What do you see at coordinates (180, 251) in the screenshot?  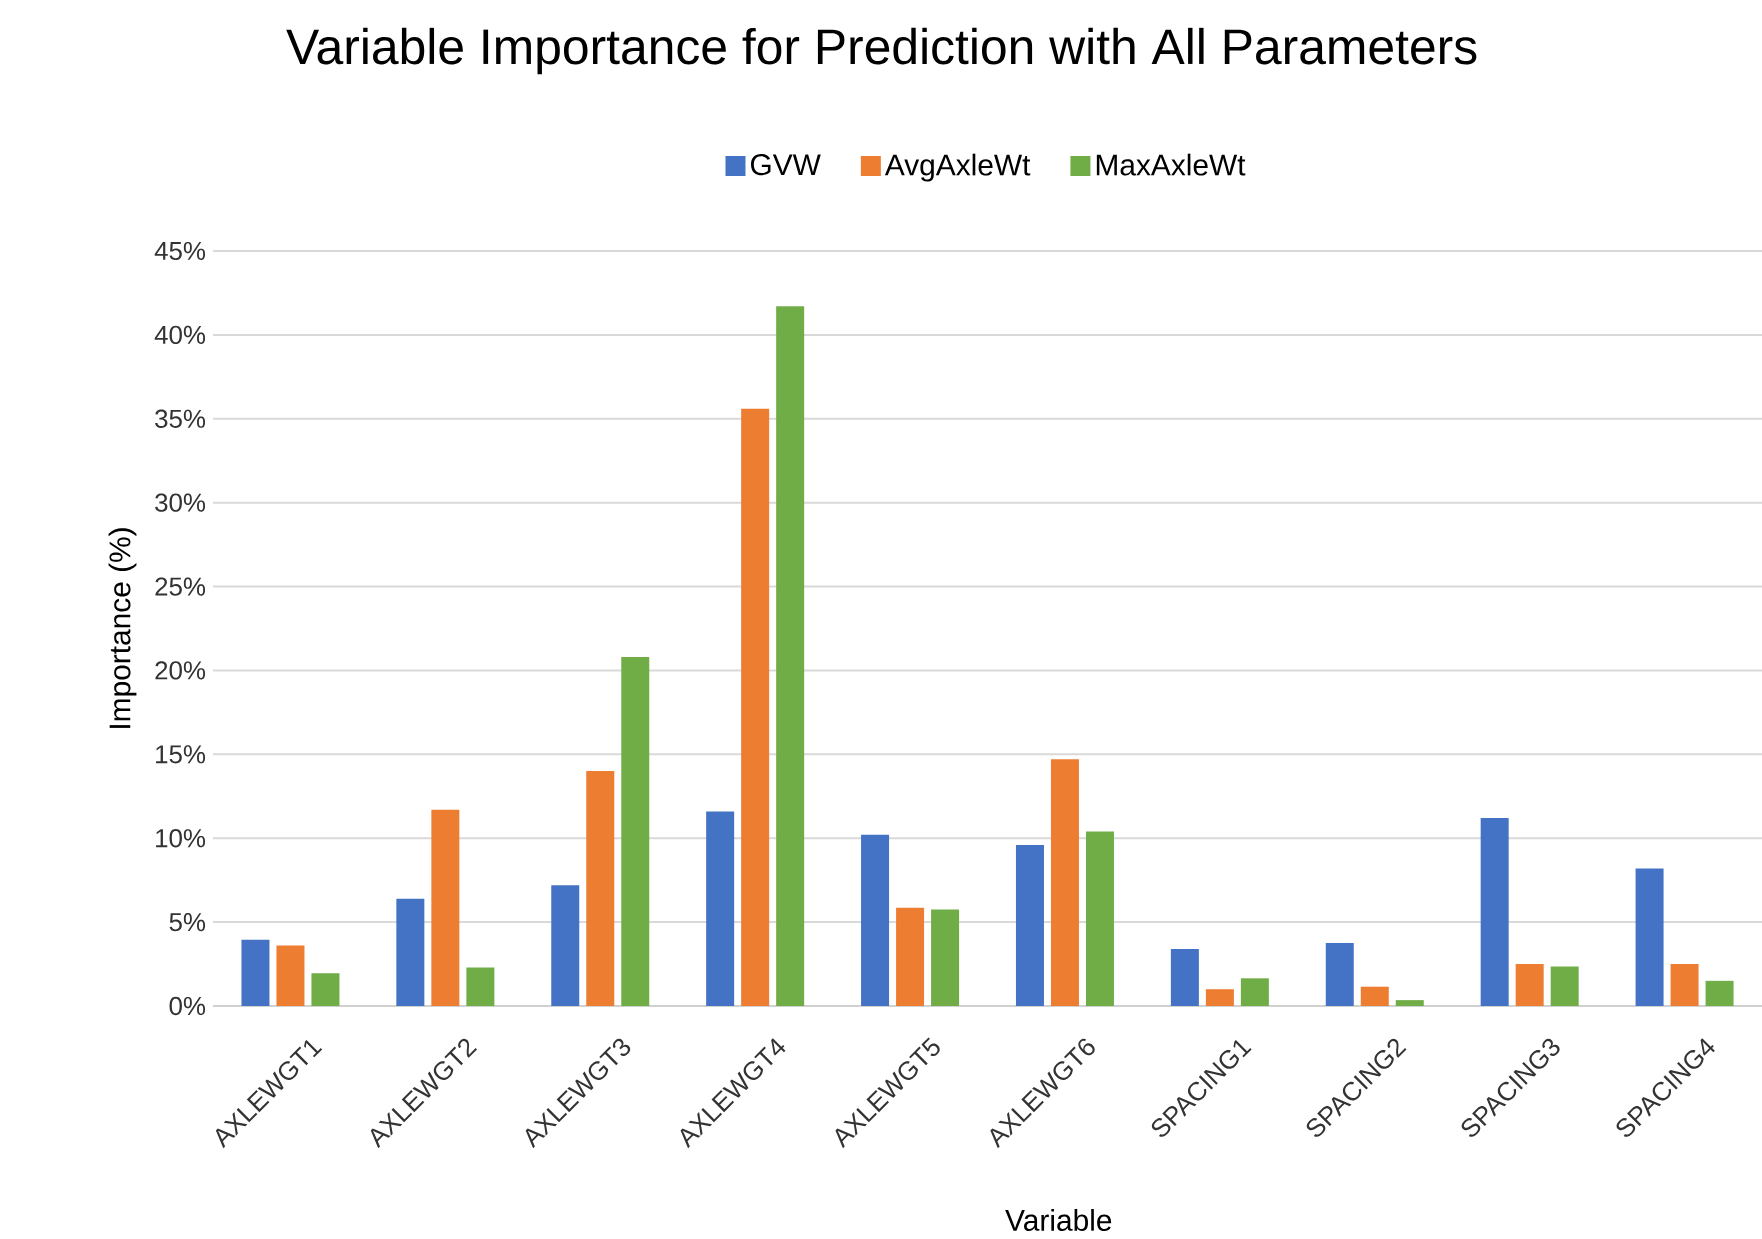 I see `y-tick-label: 45%` at bounding box center [180, 251].